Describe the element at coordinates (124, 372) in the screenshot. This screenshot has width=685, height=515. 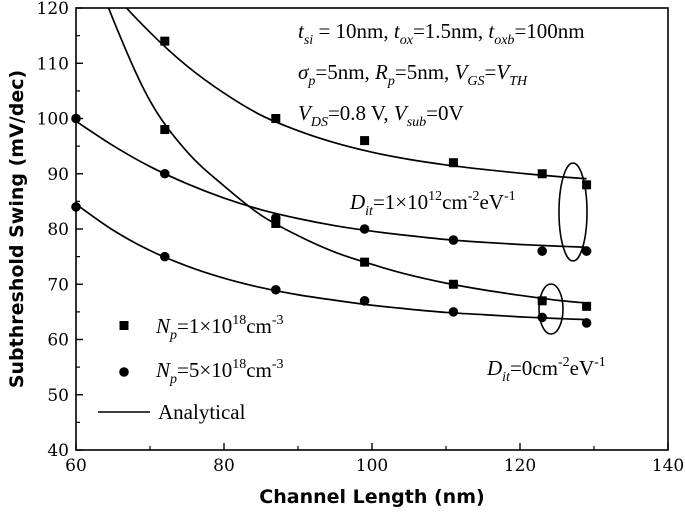
I see `legend-circle-marker` at that location.